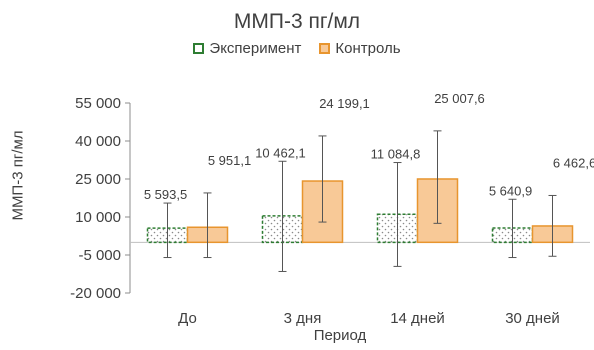 The image size is (594, 350). Describe the element at coordinates (187, 318) in the screenshot. I see `x-tick-label: До` at that location.